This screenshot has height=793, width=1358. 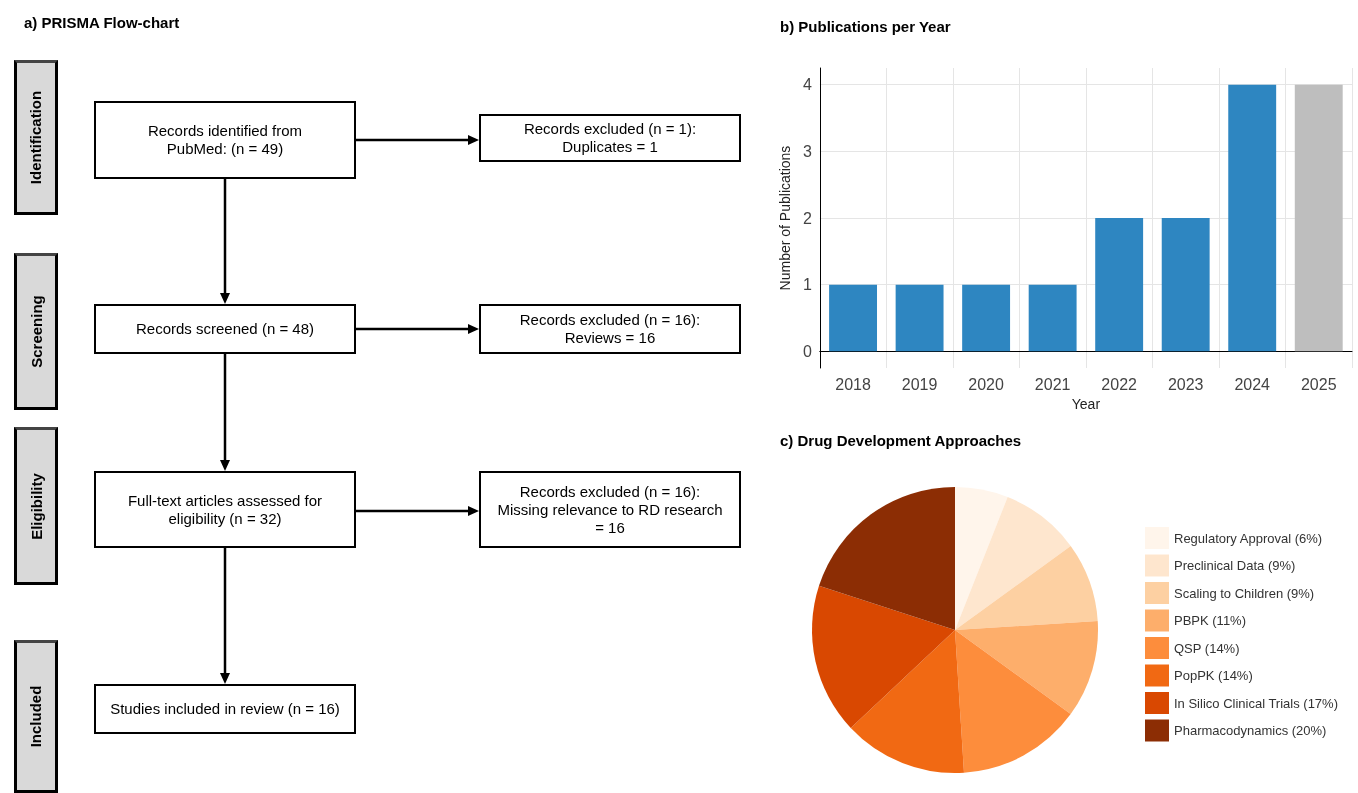 What do you see at coordinates (225, 509) in the screenshot?
I see `flow-box: Full-text articles assessed for eligibility (n = 32)` at bounding box center [225, 509].